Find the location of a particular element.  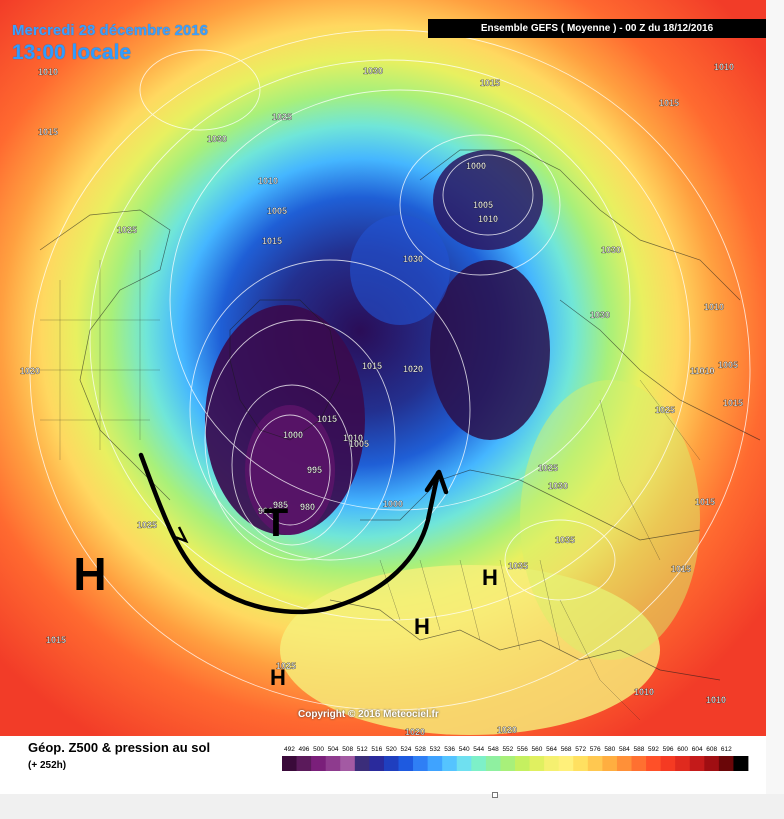

secondary-low is located at coordinates (490, 350).